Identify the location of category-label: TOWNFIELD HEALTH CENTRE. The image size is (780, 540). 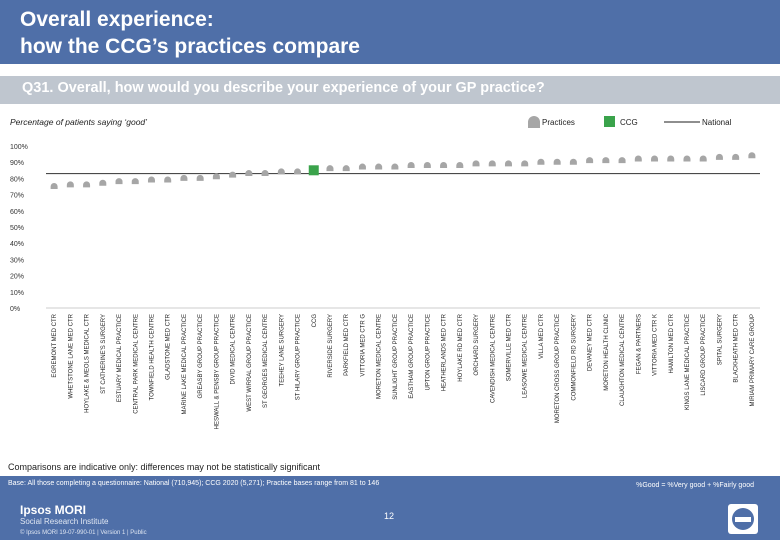
(152, 357).